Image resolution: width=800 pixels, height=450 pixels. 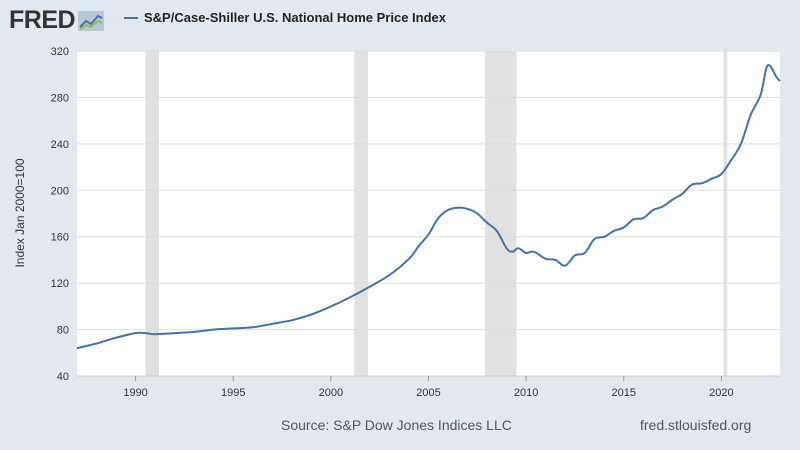 What do you see at coordinates (60, 284) in the screenshot?
I see `y-tick-label-120: 120` at bounding box center [60, 284].